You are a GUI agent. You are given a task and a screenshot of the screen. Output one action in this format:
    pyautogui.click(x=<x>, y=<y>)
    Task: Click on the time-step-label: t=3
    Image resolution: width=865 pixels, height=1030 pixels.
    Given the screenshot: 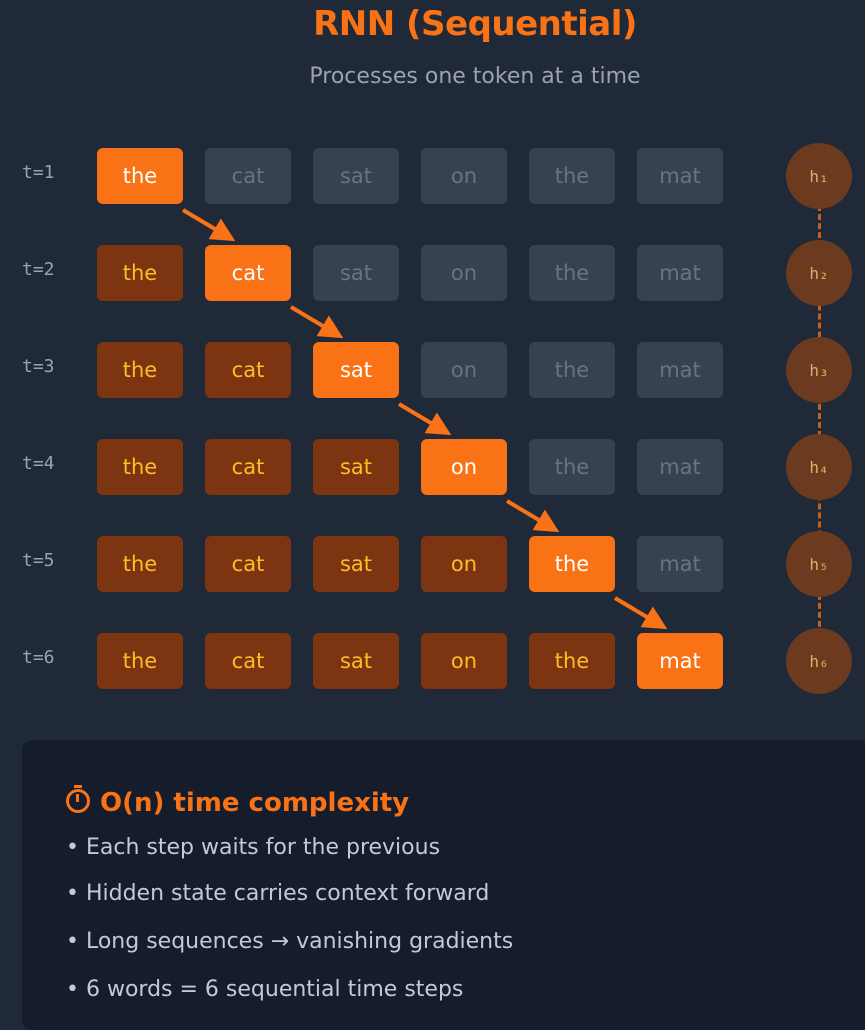 What is the action you would take?
    pyautogui.click(x=38, y=366)
    